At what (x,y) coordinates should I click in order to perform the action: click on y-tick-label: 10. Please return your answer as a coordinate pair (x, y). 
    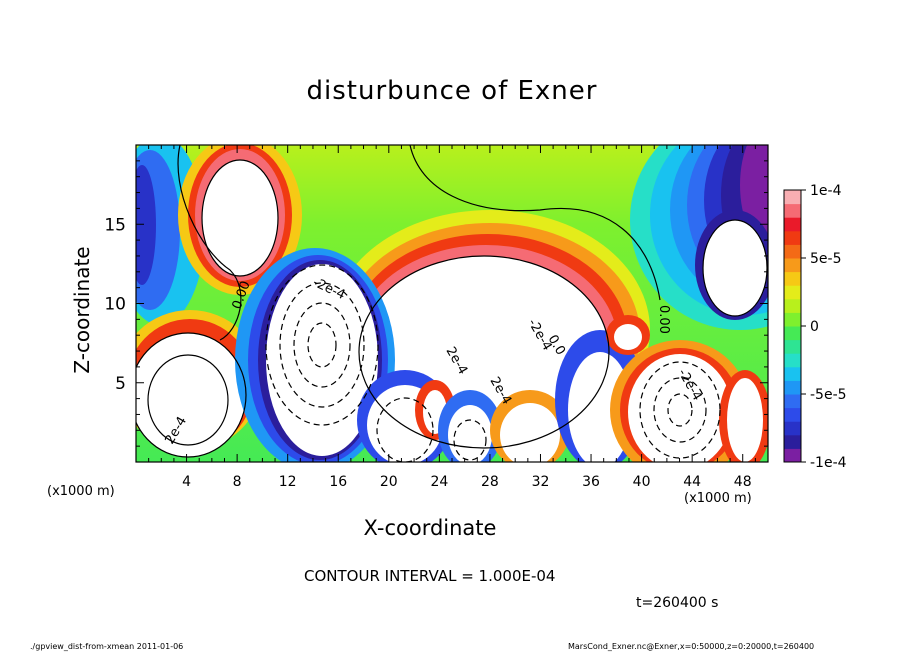
    Looking at the image, I should click on (115, 305).